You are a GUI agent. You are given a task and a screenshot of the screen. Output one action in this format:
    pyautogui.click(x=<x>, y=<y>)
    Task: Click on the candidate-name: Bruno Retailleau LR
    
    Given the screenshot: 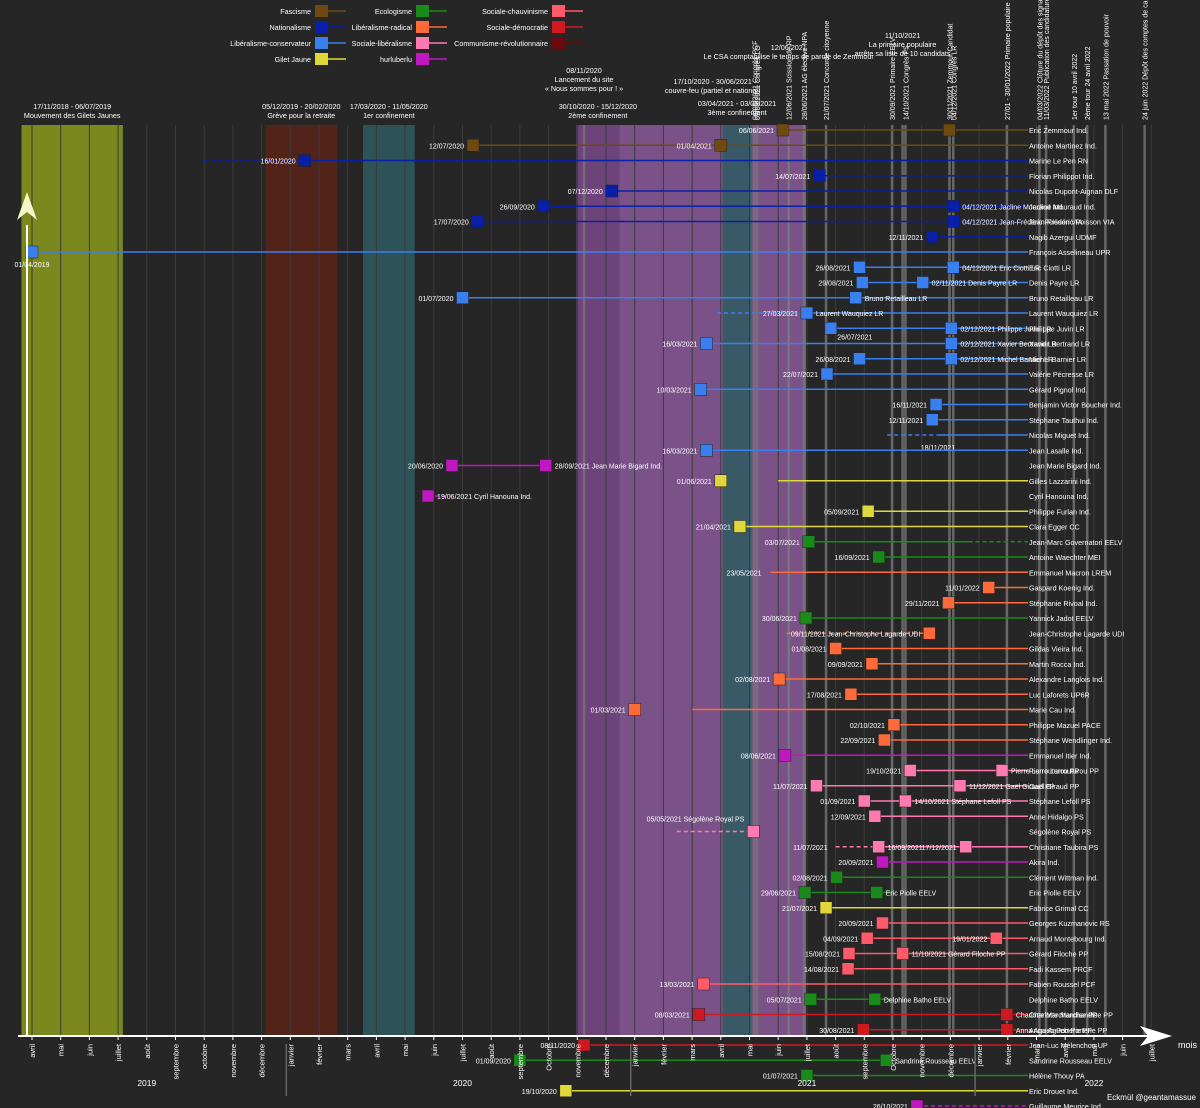 What is the action you would take?
    pyautogui.click(x=1061, y=298)
    